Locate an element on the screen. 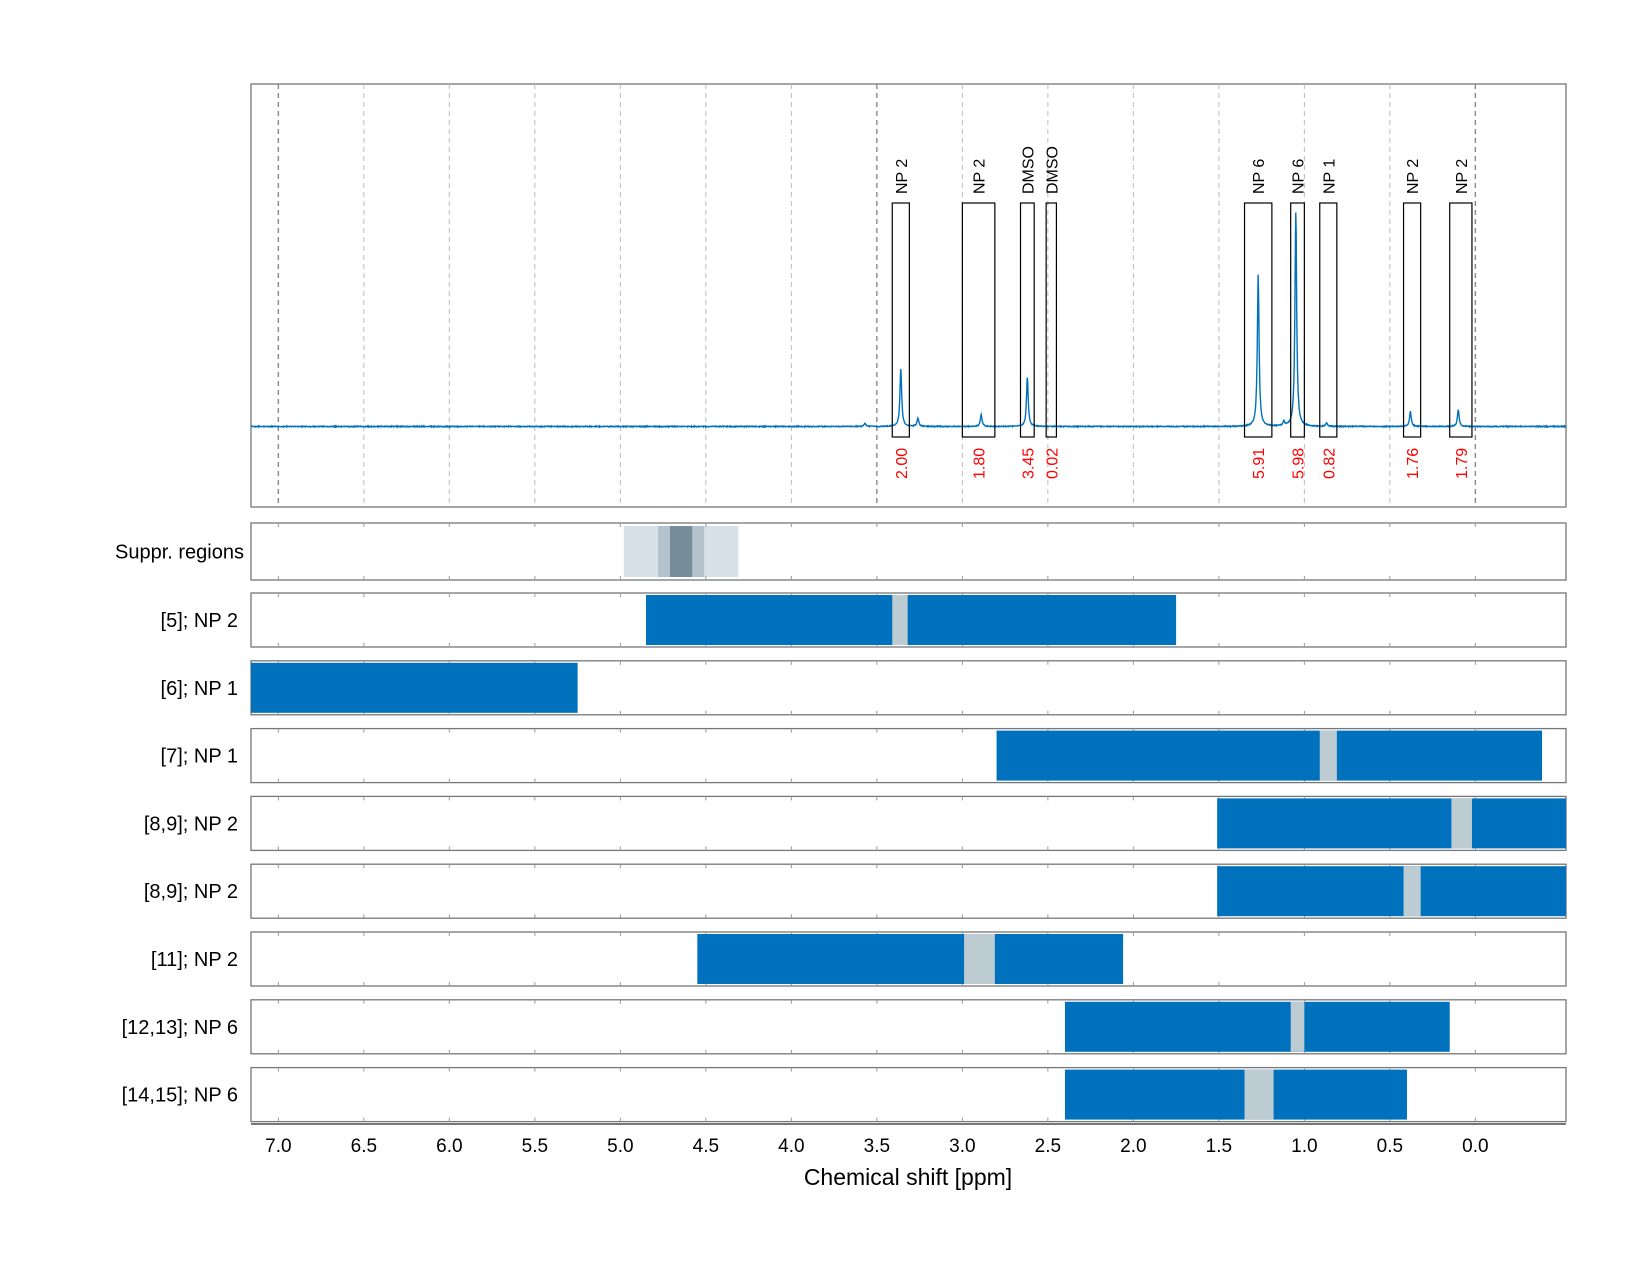 This screenshot has width=1651, height=1275. x-tick-label: 4.5 is located at coordinates (706, 1146).